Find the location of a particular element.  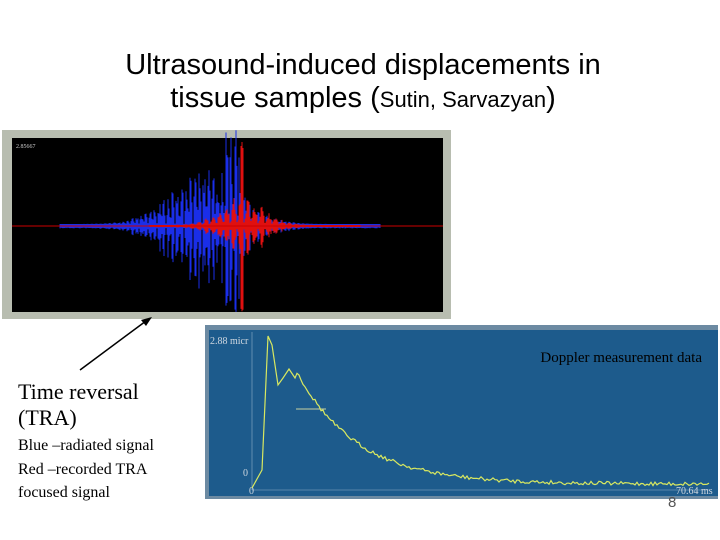

note-line: Blue –radiated signal is located at coordinates (86, 445).